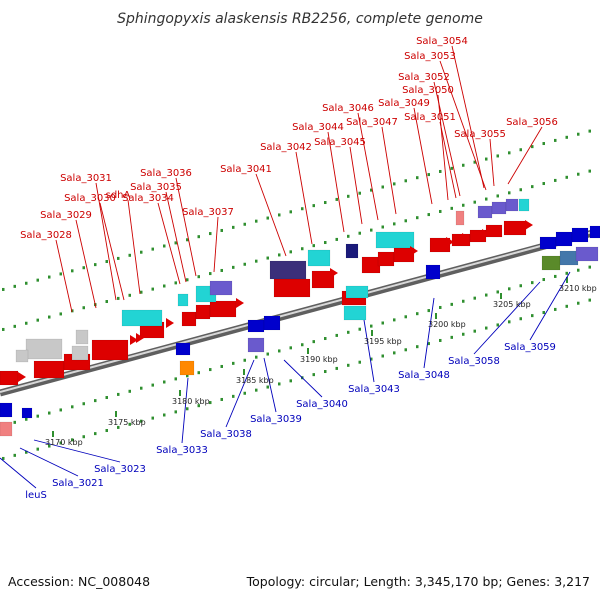 The height and width of the screenshot is (600, 600). I want to click on scale-label: 3180 kbp, so click(191, 401).